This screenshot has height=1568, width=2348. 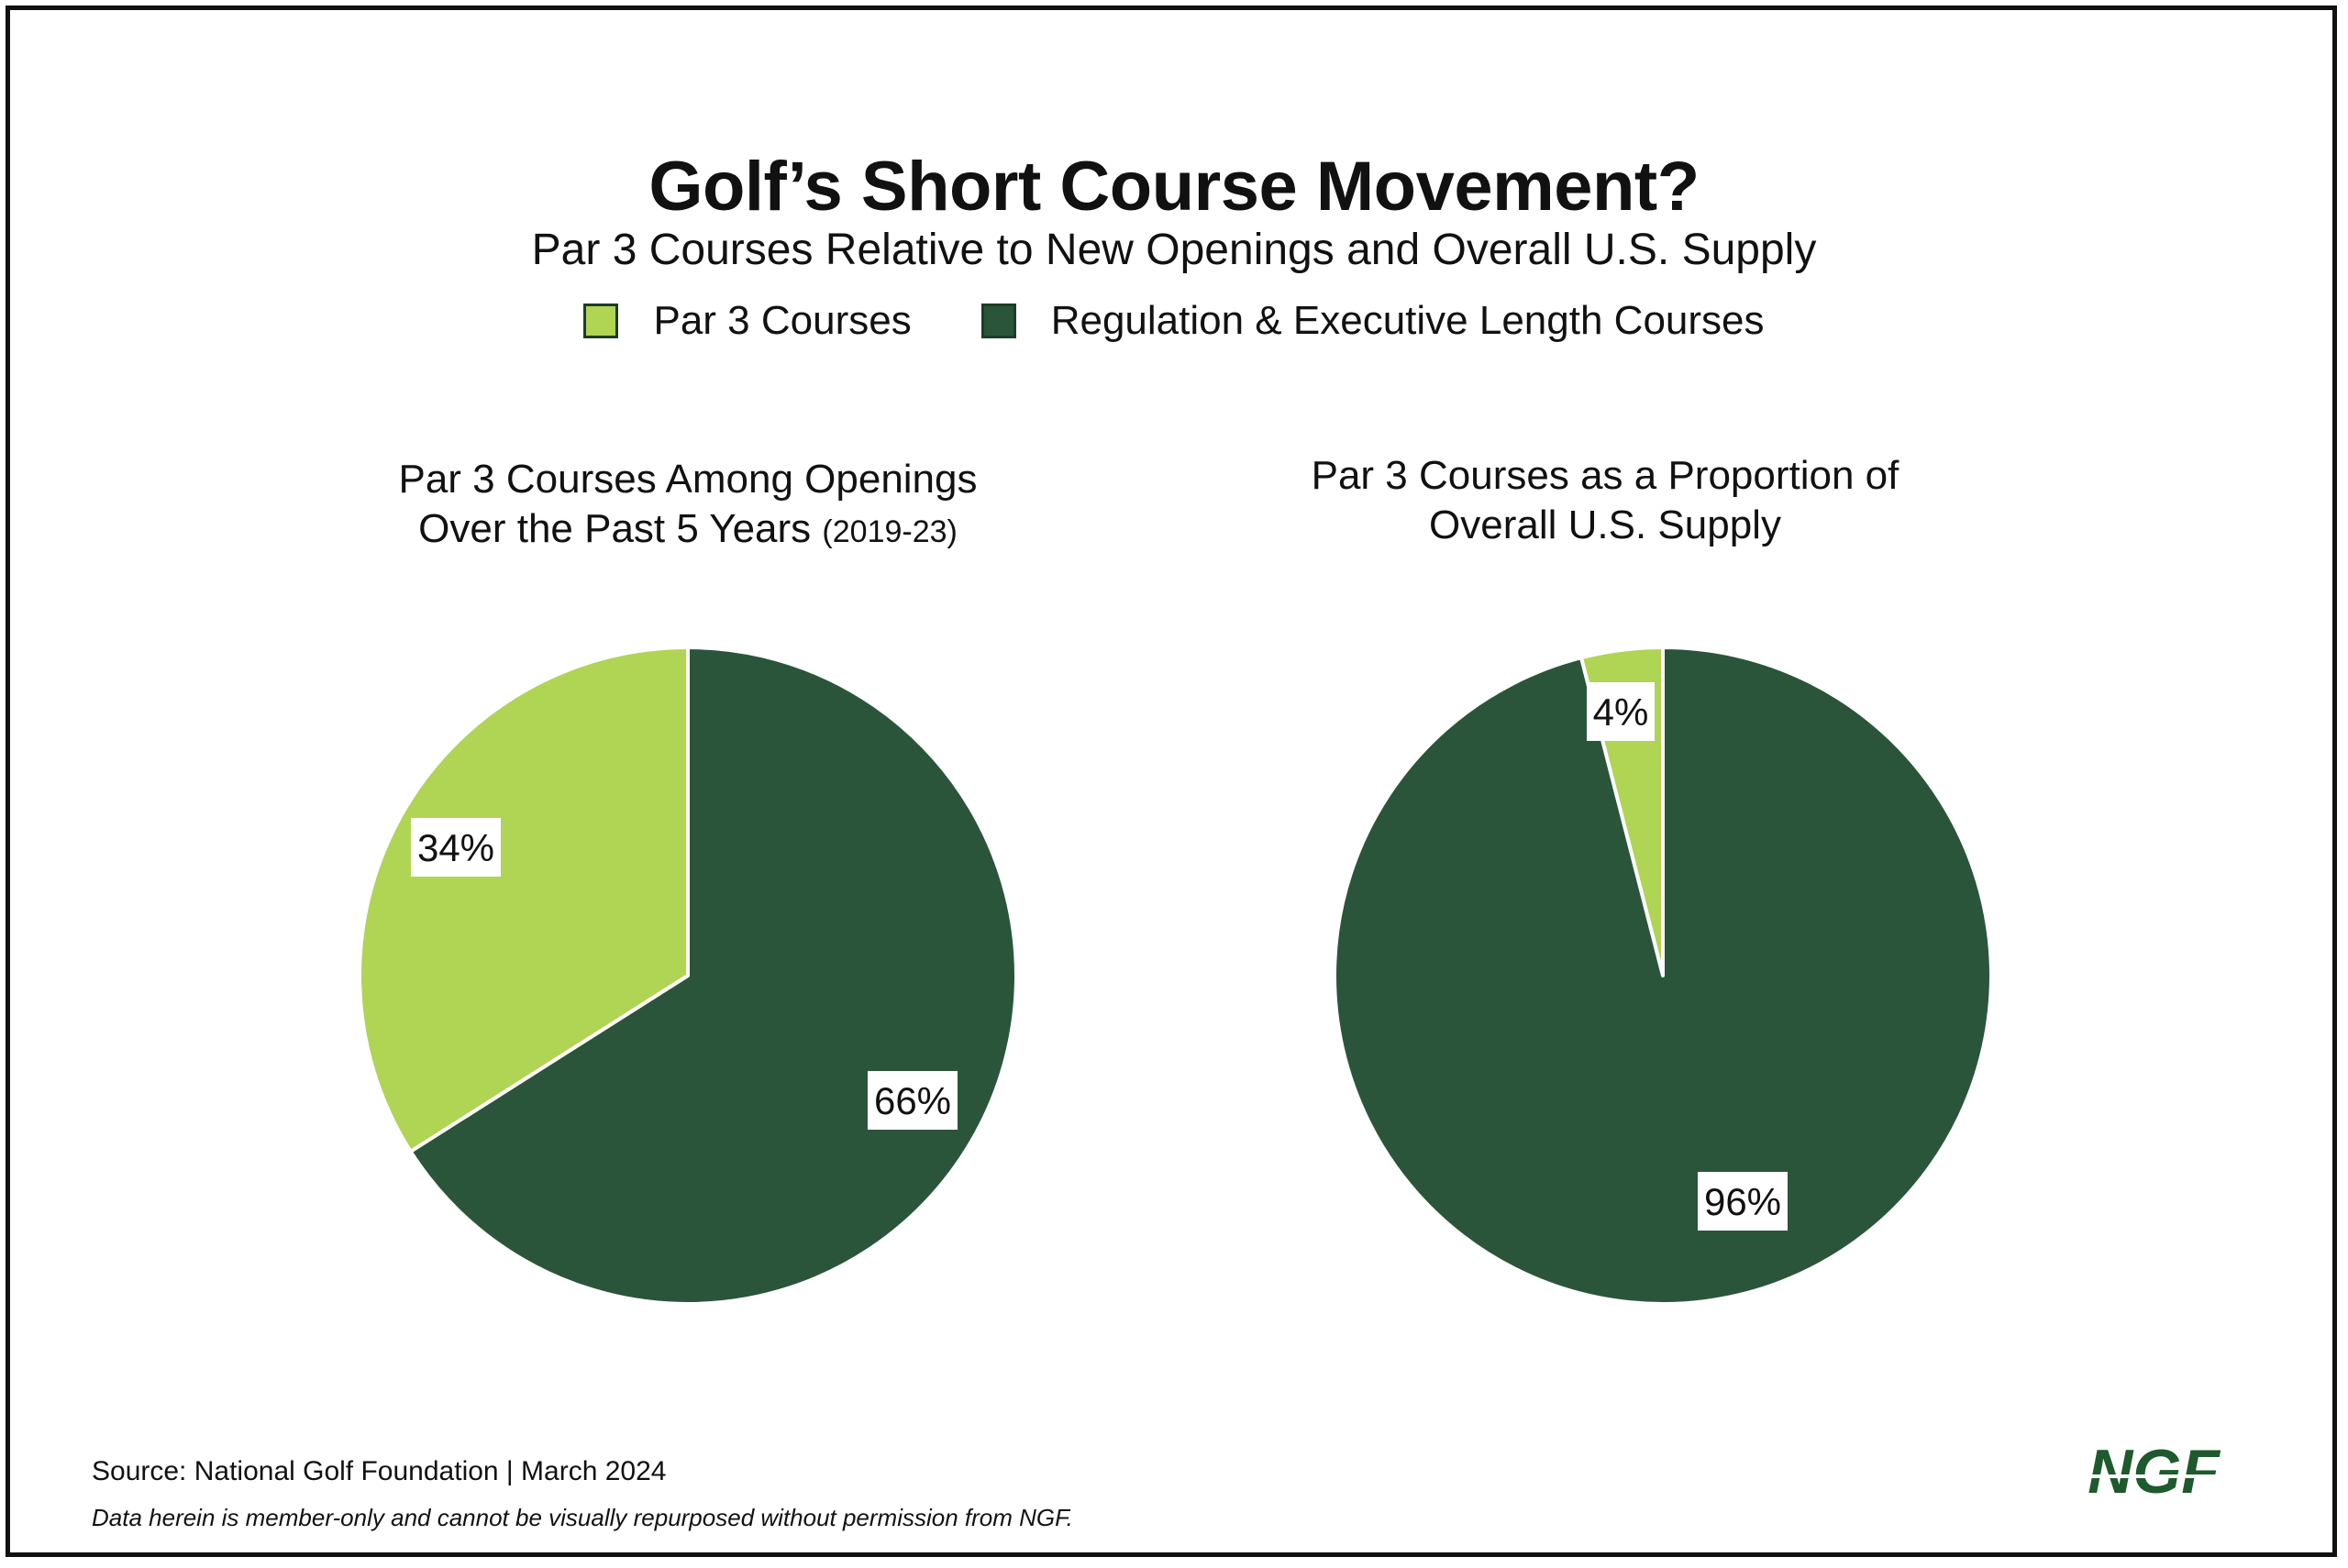 I want to click on svg-text: 34%, so click(x=455, y=847).